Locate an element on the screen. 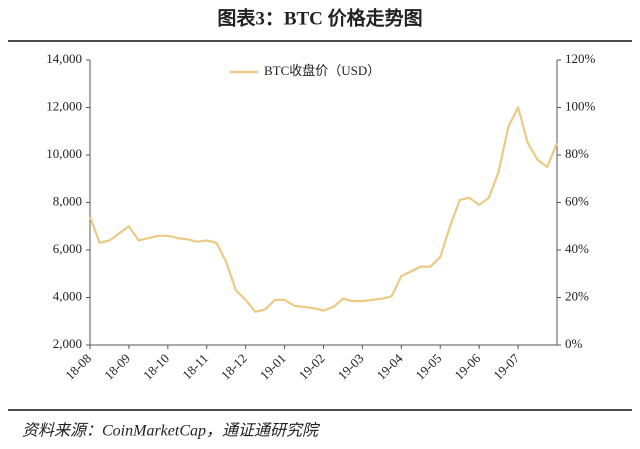  x-tick-label: 19-01 is located at coordinates (273, 367).